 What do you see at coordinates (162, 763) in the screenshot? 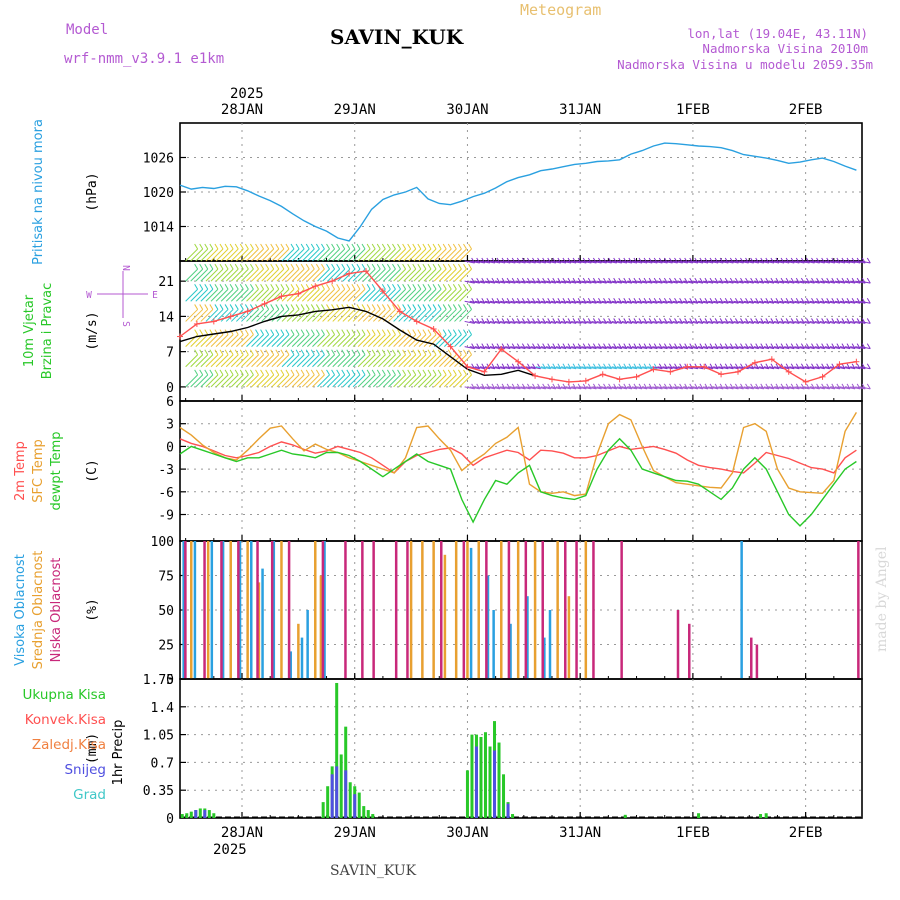
I see `precip-ytick-label: 0.7` at bounding box center [162, 763].